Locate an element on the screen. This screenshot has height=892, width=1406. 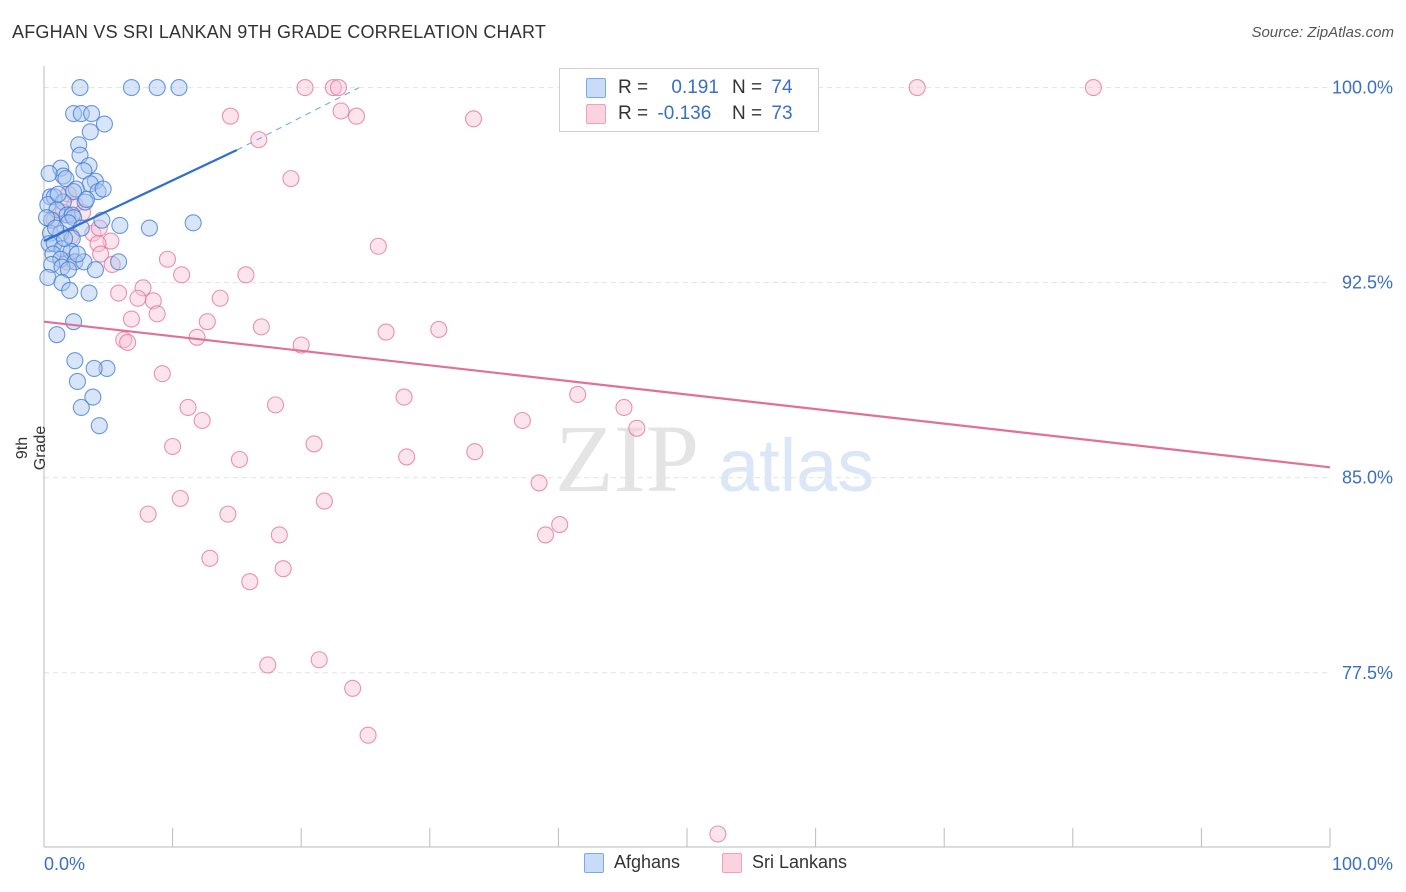
series-afghans is located at coordinates (120, 257).